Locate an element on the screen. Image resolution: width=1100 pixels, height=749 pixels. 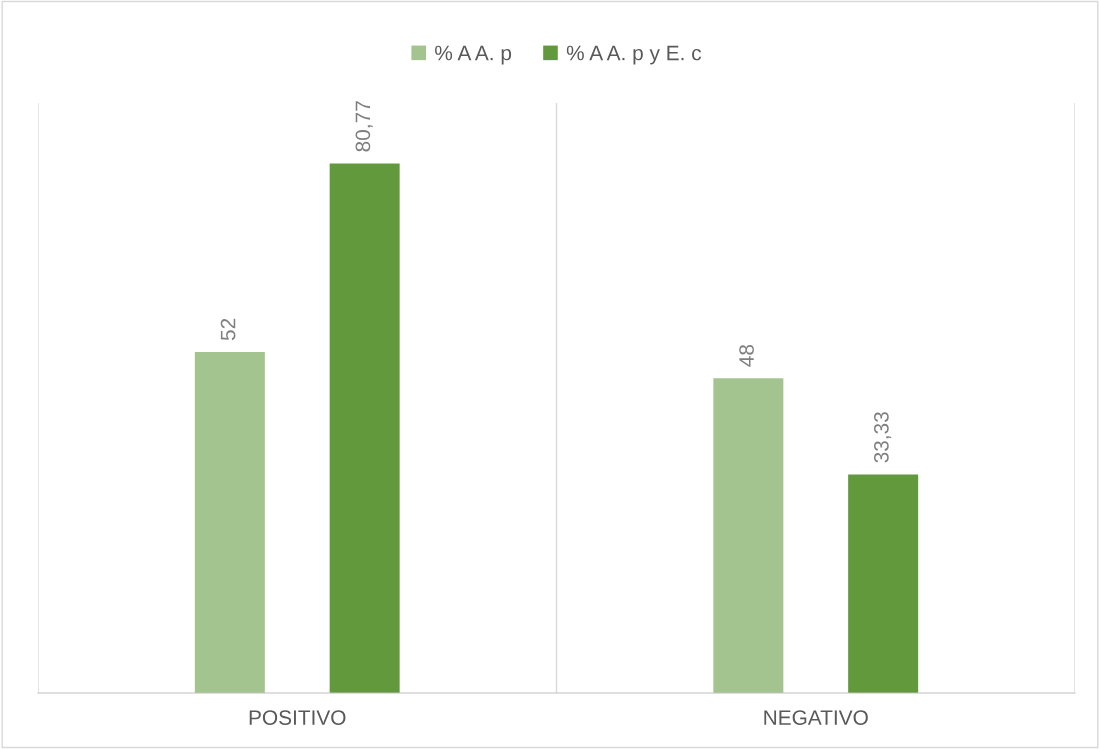
data-label: 48 is located at coordinates (746, 355).